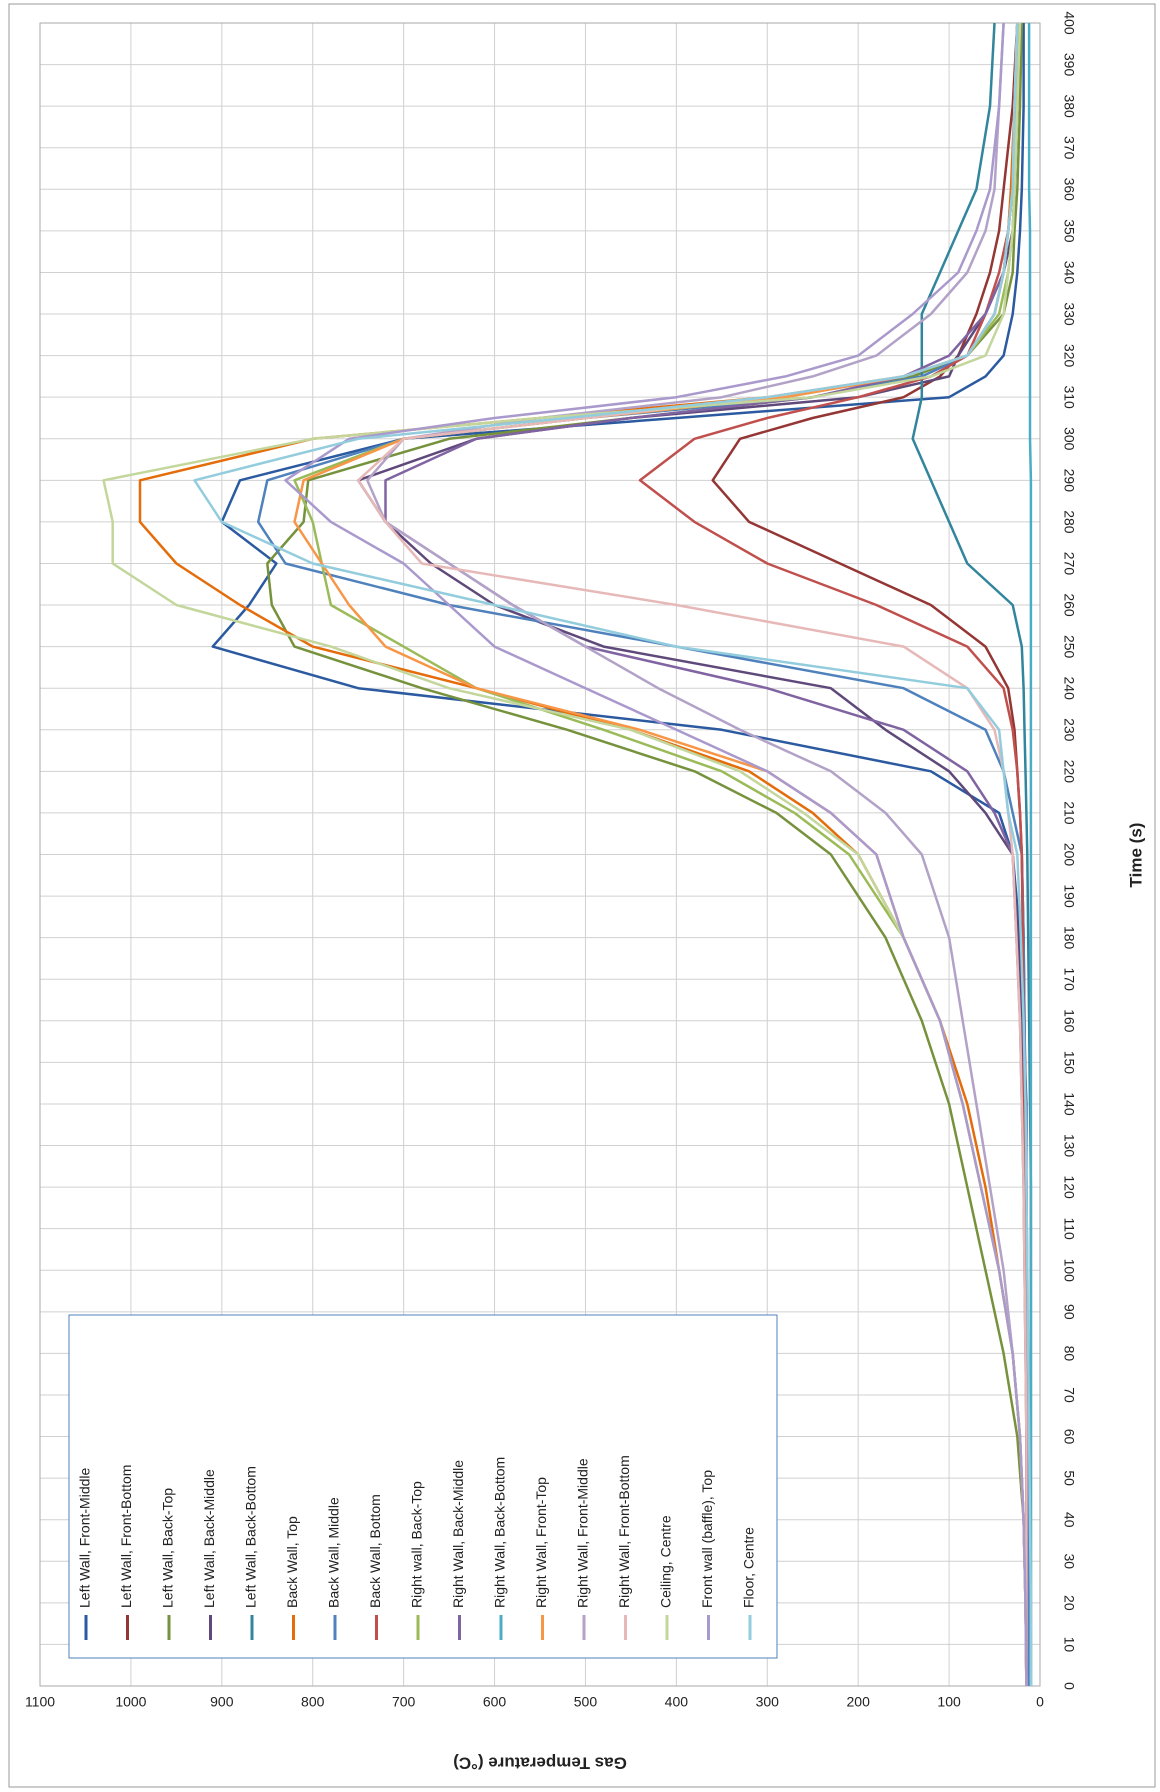  What do you see at coordinates (1135, 855) in the screenshot?
I see `x-axis-title: Time (s)` at bounding box center [1135, 855].